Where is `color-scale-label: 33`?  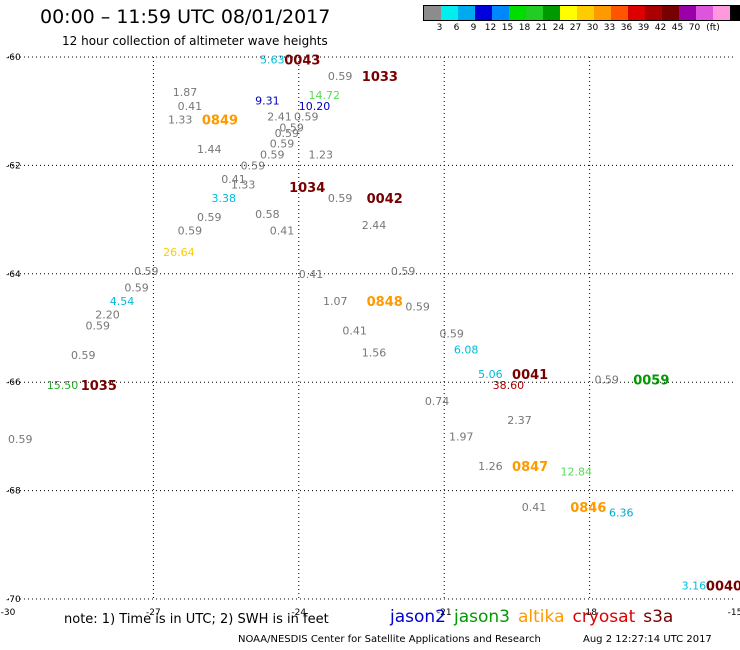 color-scale-label: 33 is located at coordinates (609, 28).